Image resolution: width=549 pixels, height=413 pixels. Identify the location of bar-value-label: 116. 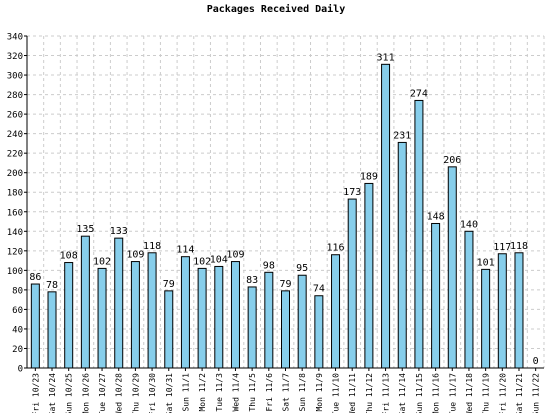
(336, 248).